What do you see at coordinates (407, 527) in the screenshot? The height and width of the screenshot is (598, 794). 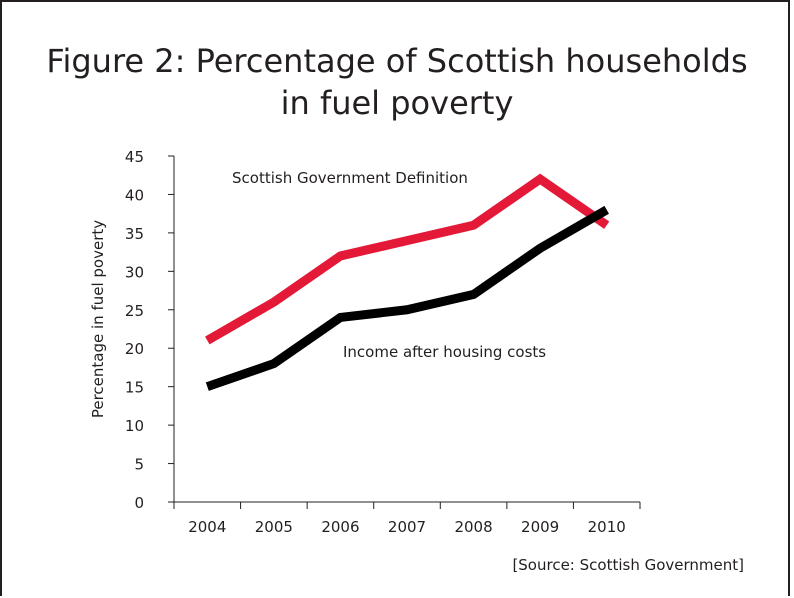 I see `x-tick-label: 2007` at bounding box center [407, 527].